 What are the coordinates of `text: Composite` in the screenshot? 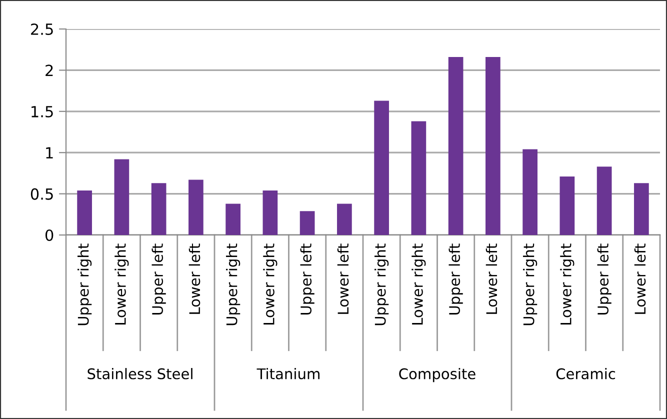 It's located at (437, 375).